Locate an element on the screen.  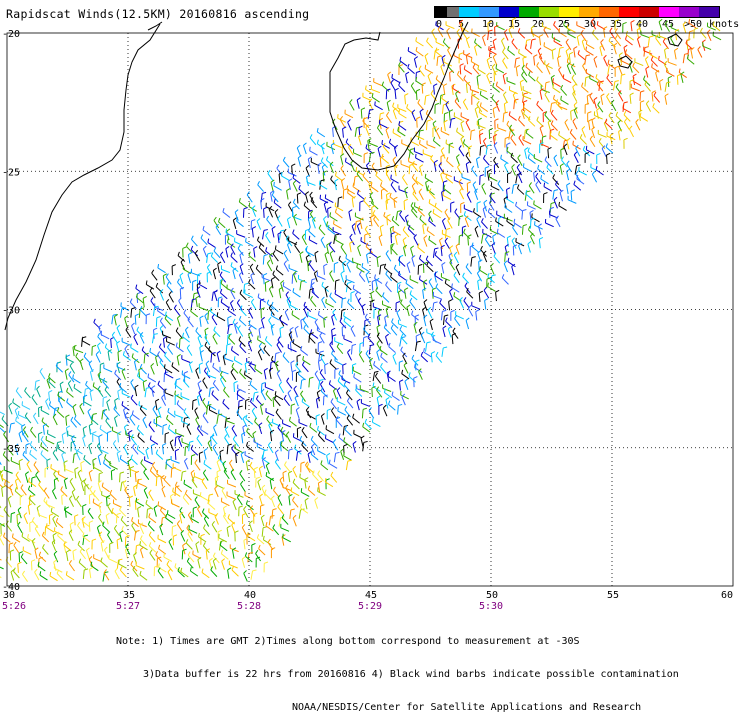
longitude-label: 50 is located at coordinates (492, 595).